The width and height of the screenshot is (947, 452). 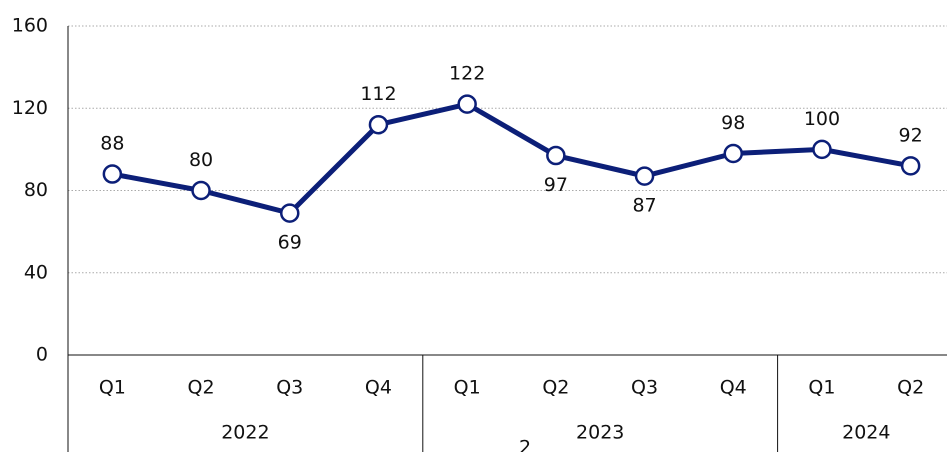 I want to click on data-label: 69, so click(x=290, y=243).